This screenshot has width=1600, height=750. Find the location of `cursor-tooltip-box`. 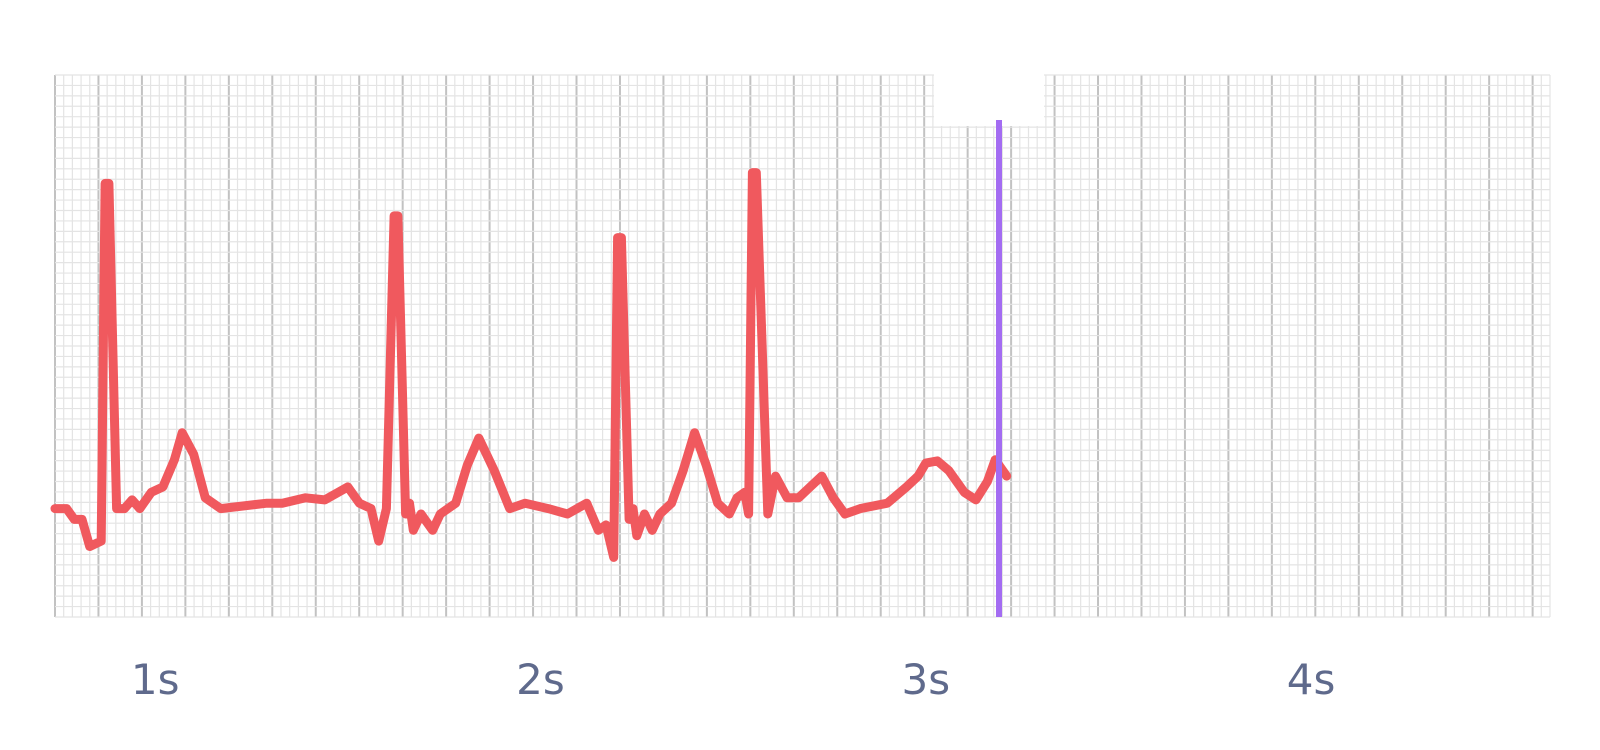

cursor-tooltip-box is located at coordinates (989, 100).